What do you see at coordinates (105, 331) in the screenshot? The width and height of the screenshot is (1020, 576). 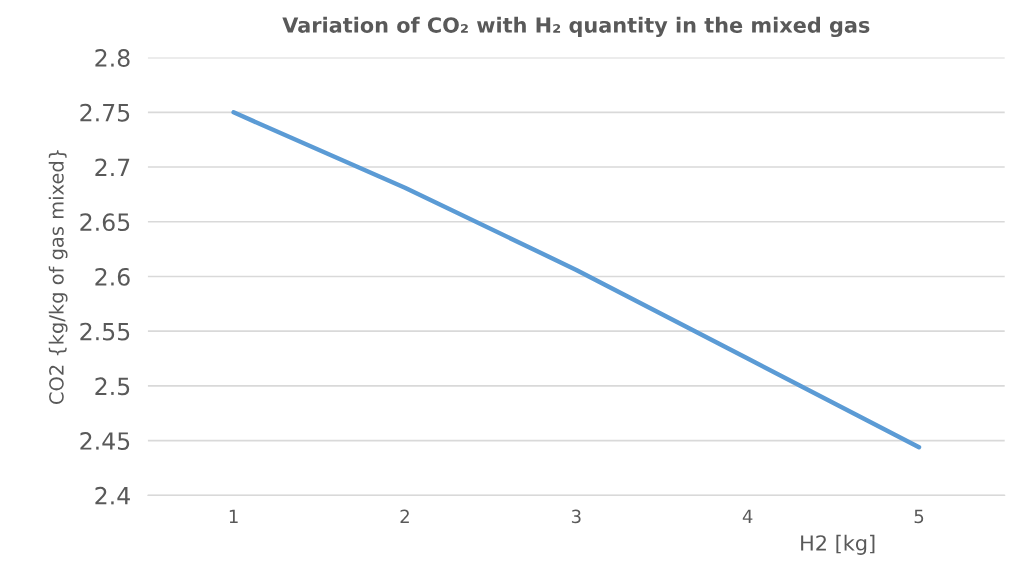 I see `y-tick-label: 2.55` at bounding box center [105, 331].